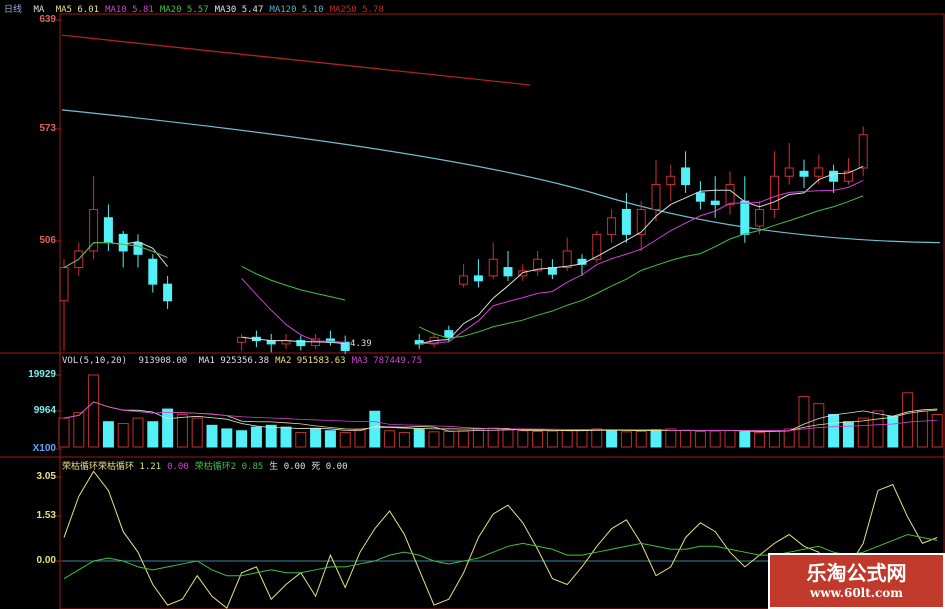 The image size is (945, 609). I want to click on axis-tick-label: 9964, so click(44, 410).